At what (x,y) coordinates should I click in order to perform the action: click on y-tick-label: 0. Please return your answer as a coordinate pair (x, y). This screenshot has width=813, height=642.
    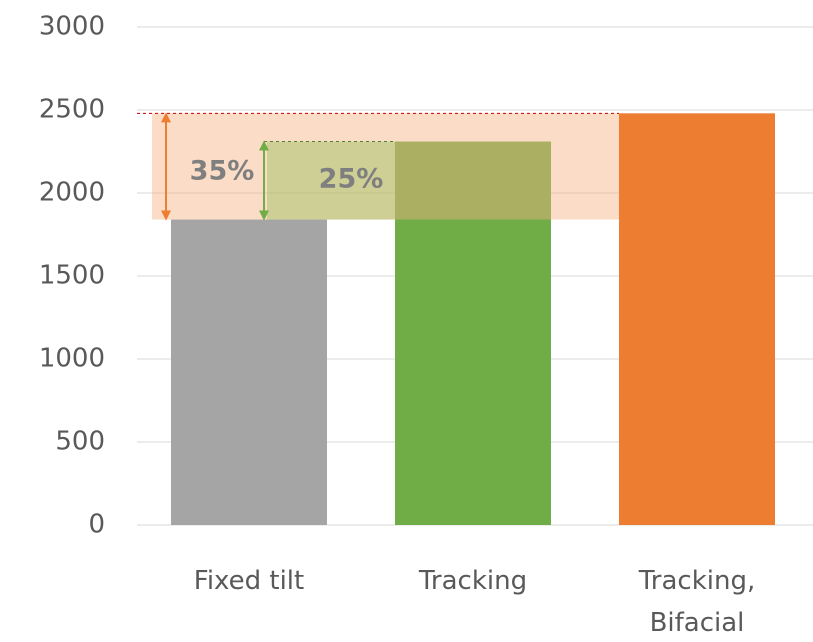
    Looking at the image, I should click on (96, 525).